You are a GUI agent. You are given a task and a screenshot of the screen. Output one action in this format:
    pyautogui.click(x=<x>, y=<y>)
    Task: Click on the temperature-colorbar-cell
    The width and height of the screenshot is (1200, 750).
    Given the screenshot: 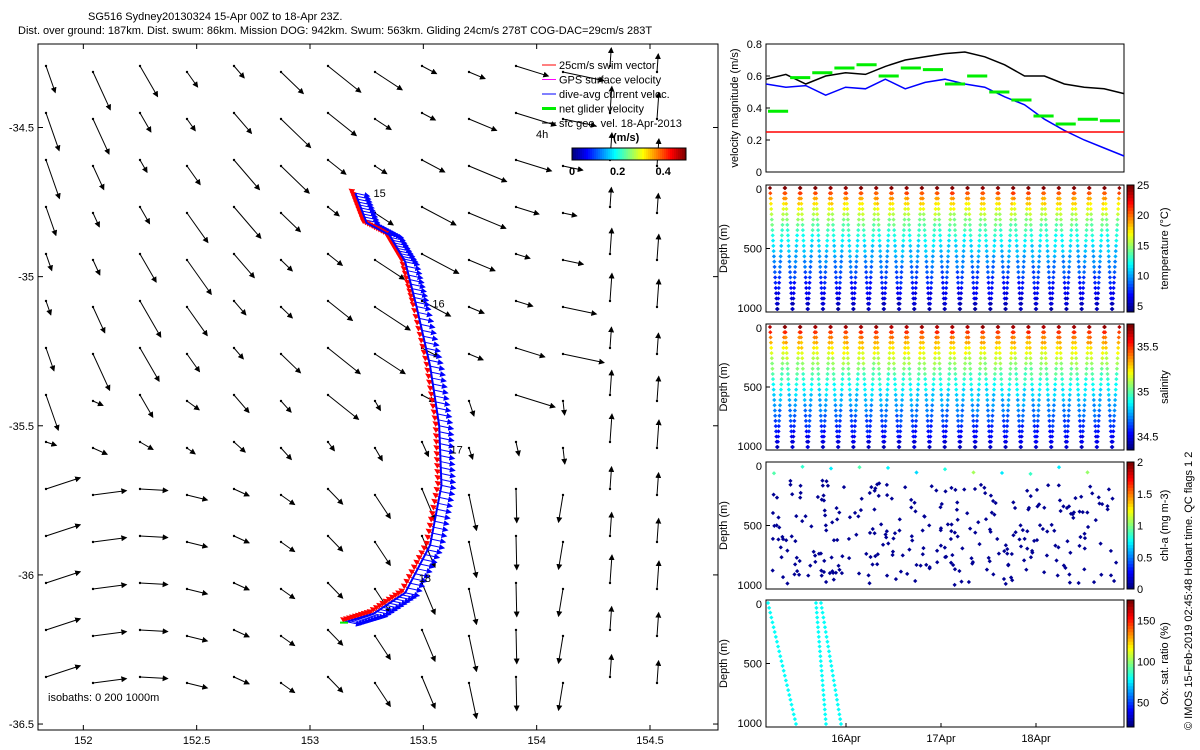 What is the action you would take?
    pyautogui.click(x=1130, y=244)
    